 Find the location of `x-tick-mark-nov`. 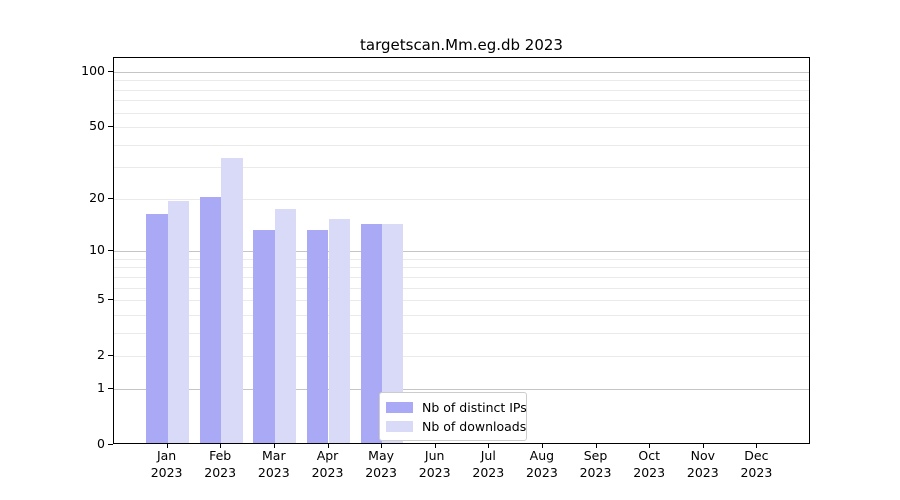

x-tick-mark-nov is located at coordinates (703, 446).